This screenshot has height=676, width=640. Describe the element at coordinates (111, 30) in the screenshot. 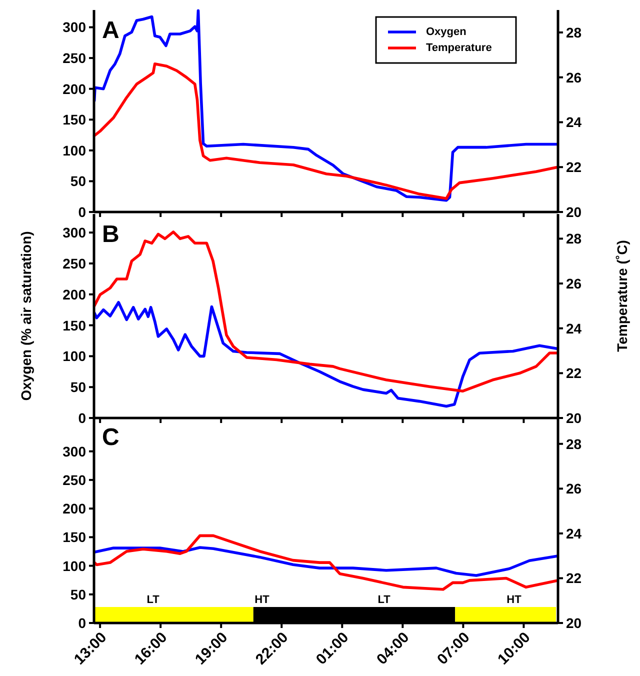

I see `chart-title: A` at that location.